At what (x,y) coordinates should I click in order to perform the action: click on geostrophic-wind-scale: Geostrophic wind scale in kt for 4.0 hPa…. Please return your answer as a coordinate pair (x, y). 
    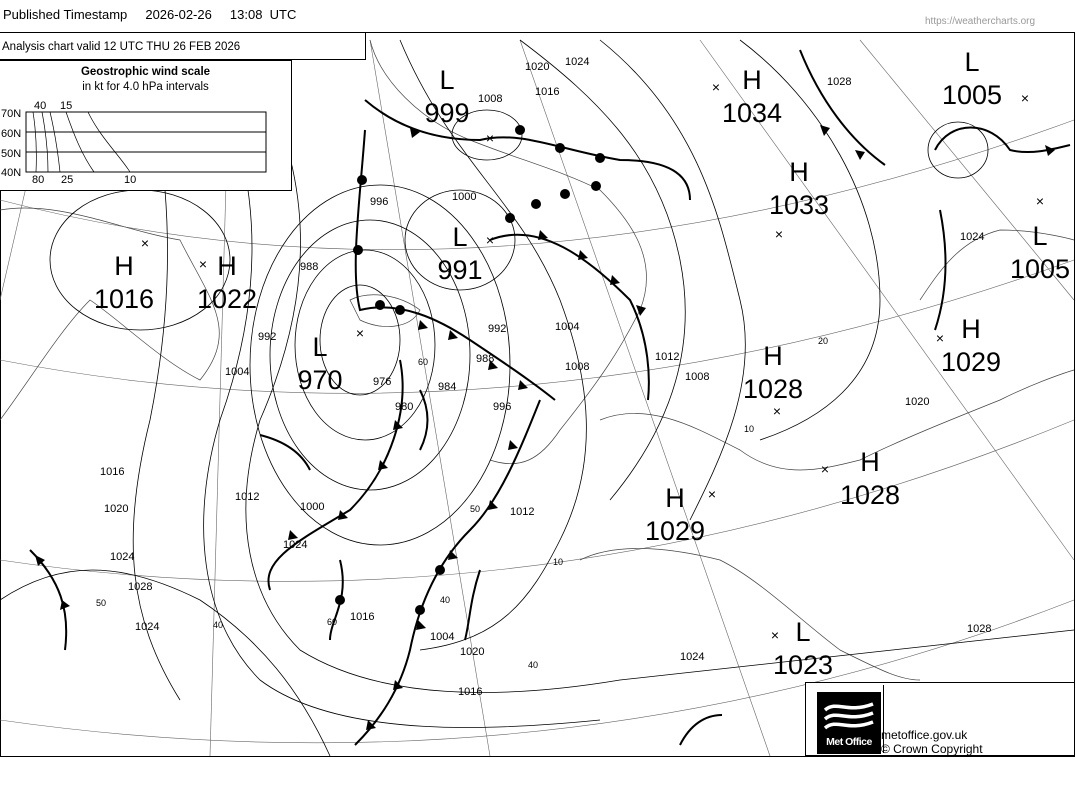
    Looking at the image, I should click on (146, 125).